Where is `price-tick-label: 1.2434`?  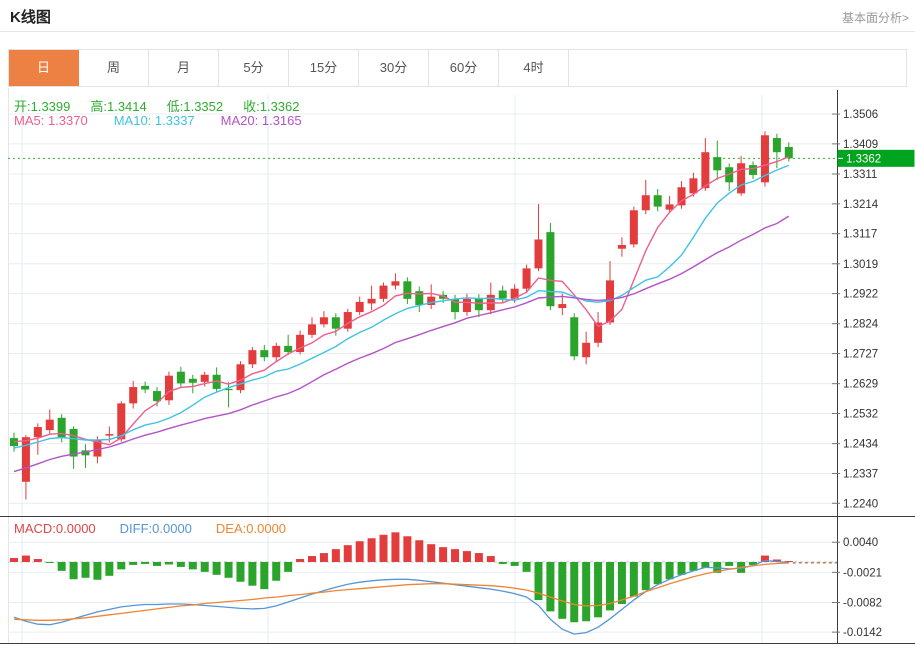
price-tick-label: 1.2434 is located at coordinates (861, 445).